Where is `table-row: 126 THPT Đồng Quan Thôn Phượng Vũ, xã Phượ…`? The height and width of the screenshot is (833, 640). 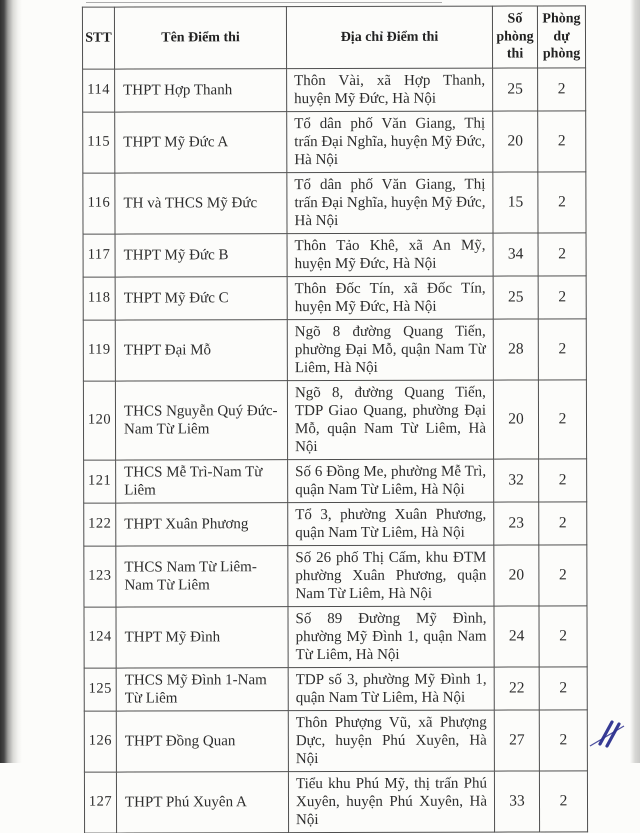 table-row: 126 THPT Đồng Quan Thôn Phượng Vũ, xã Phượ… is located at coordinates (336, 740).